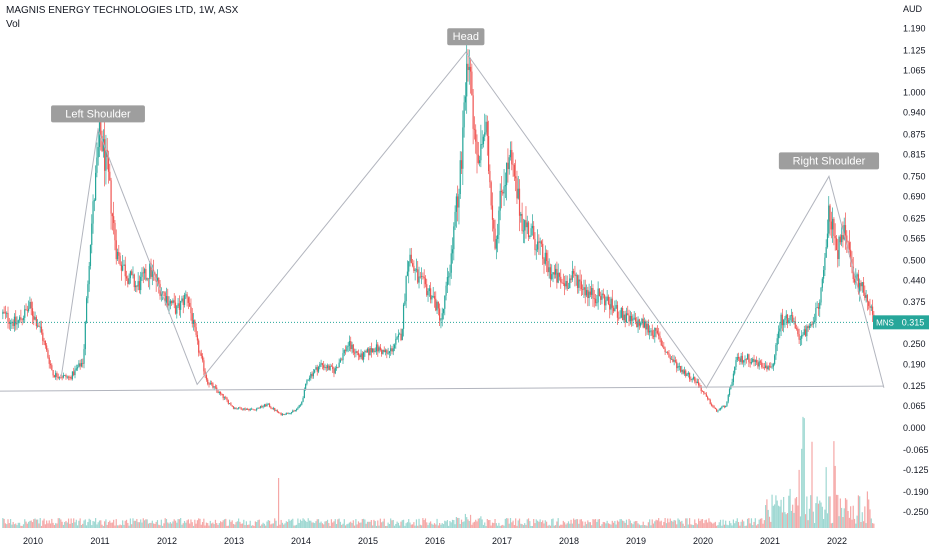 The image size is (932, 550). Describe the element at coordinates (99, 541) in the screenshot. I see `x-tick-label: 2011` at that location.